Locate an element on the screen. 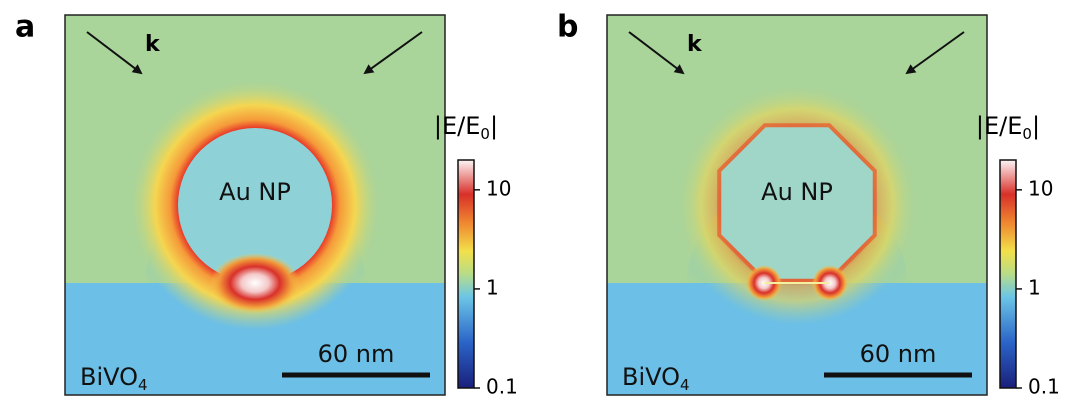 Image resolution: width=1071 pixels, height=401 pixels. panel-label: b is located at coordinates (567, 27).